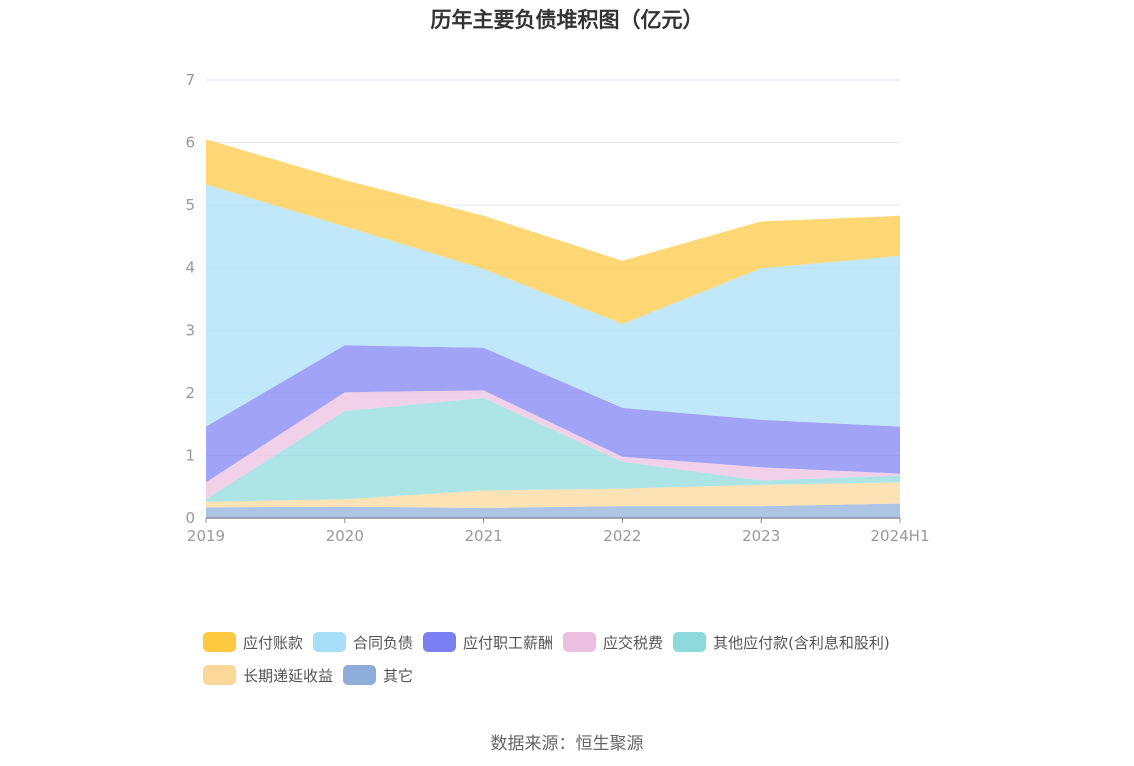  I want to click on y-tick-label: 1, so click(190, 455).